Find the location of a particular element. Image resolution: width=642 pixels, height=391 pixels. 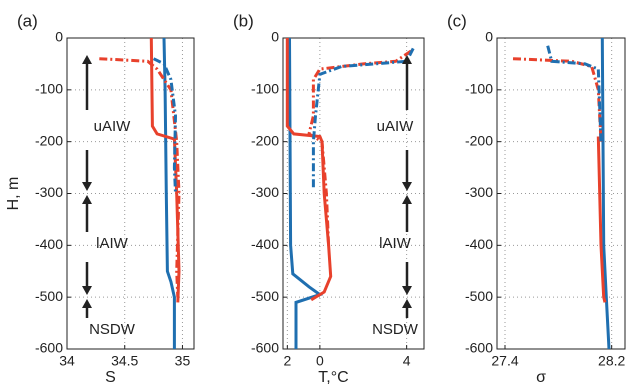

panel-label: (a) is located at coordinates (27, 20).